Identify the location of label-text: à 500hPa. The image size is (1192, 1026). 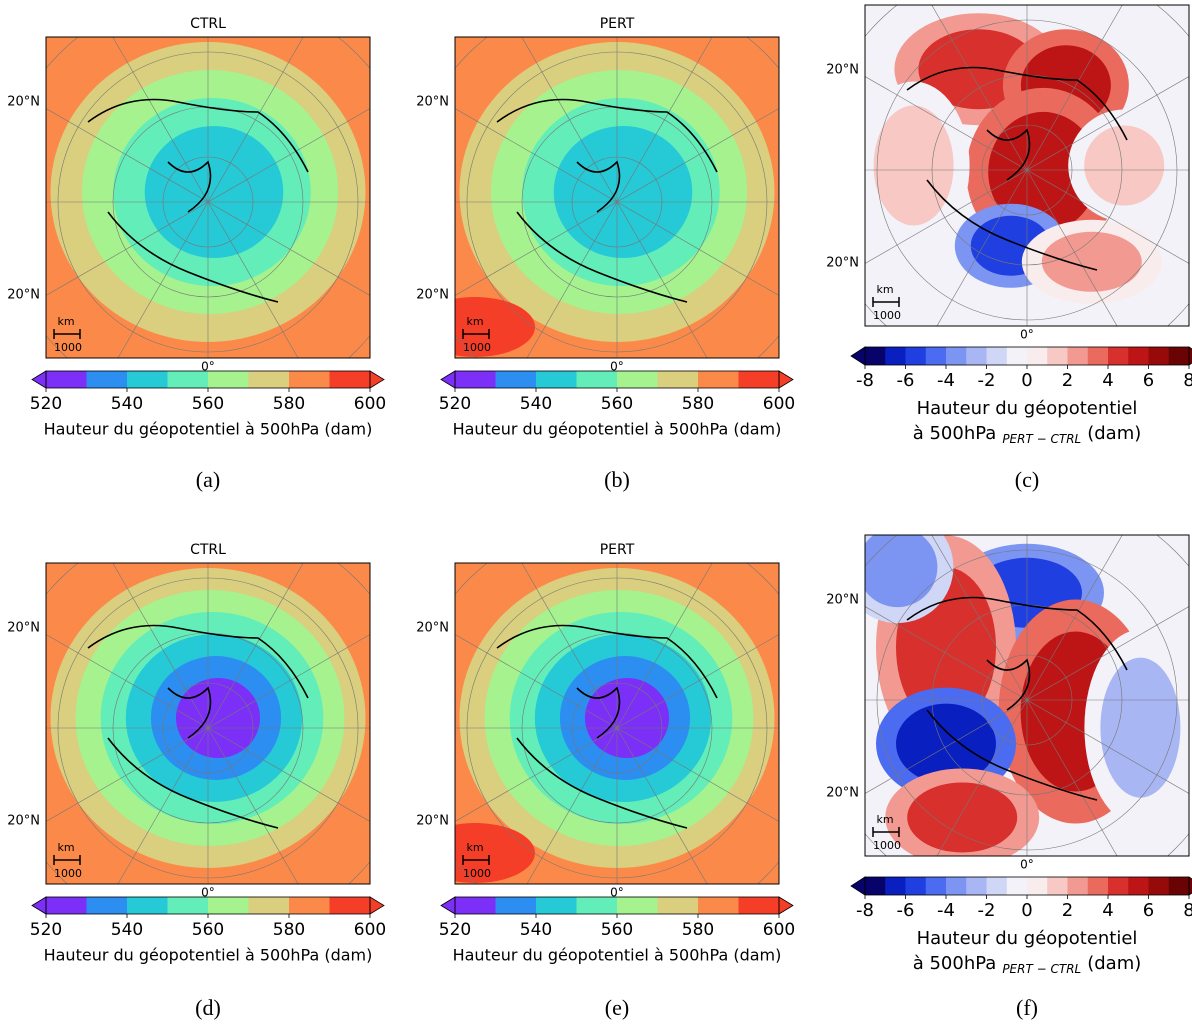
(955, 963).